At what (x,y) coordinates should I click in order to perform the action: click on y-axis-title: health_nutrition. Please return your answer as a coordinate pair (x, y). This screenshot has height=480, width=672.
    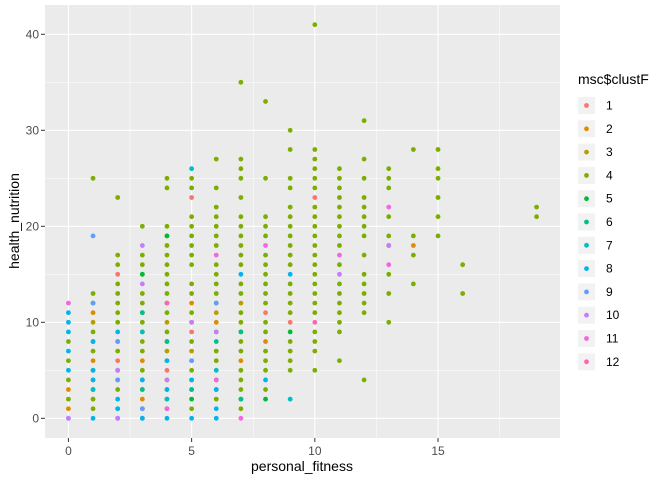
    Looking at the image, I should click on (14, 221).